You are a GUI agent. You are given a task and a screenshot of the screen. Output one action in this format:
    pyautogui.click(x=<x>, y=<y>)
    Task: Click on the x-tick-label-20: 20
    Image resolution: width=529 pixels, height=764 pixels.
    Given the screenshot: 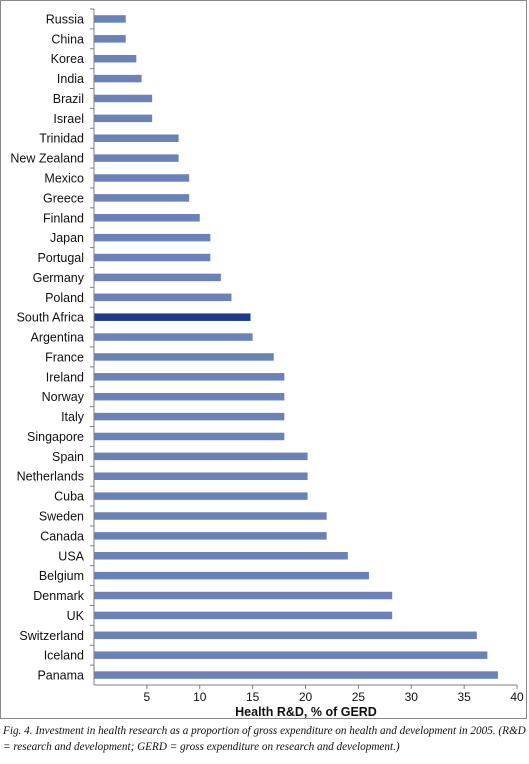 What is the action you would take?
    pyautogui.click(x=306, y=697)
    